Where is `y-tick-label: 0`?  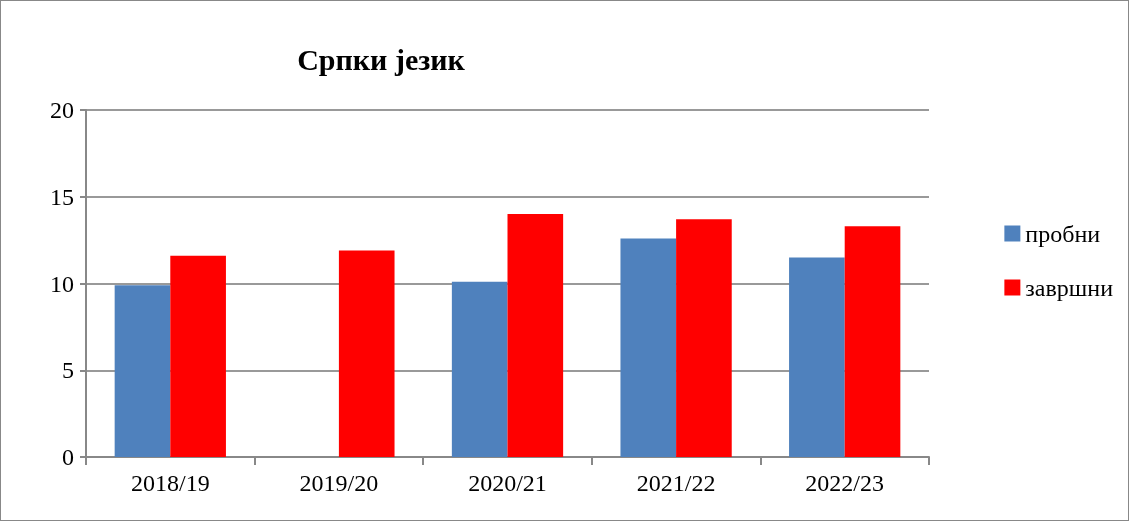
y-tick-label: 0 is located at coordinates (68, 457).